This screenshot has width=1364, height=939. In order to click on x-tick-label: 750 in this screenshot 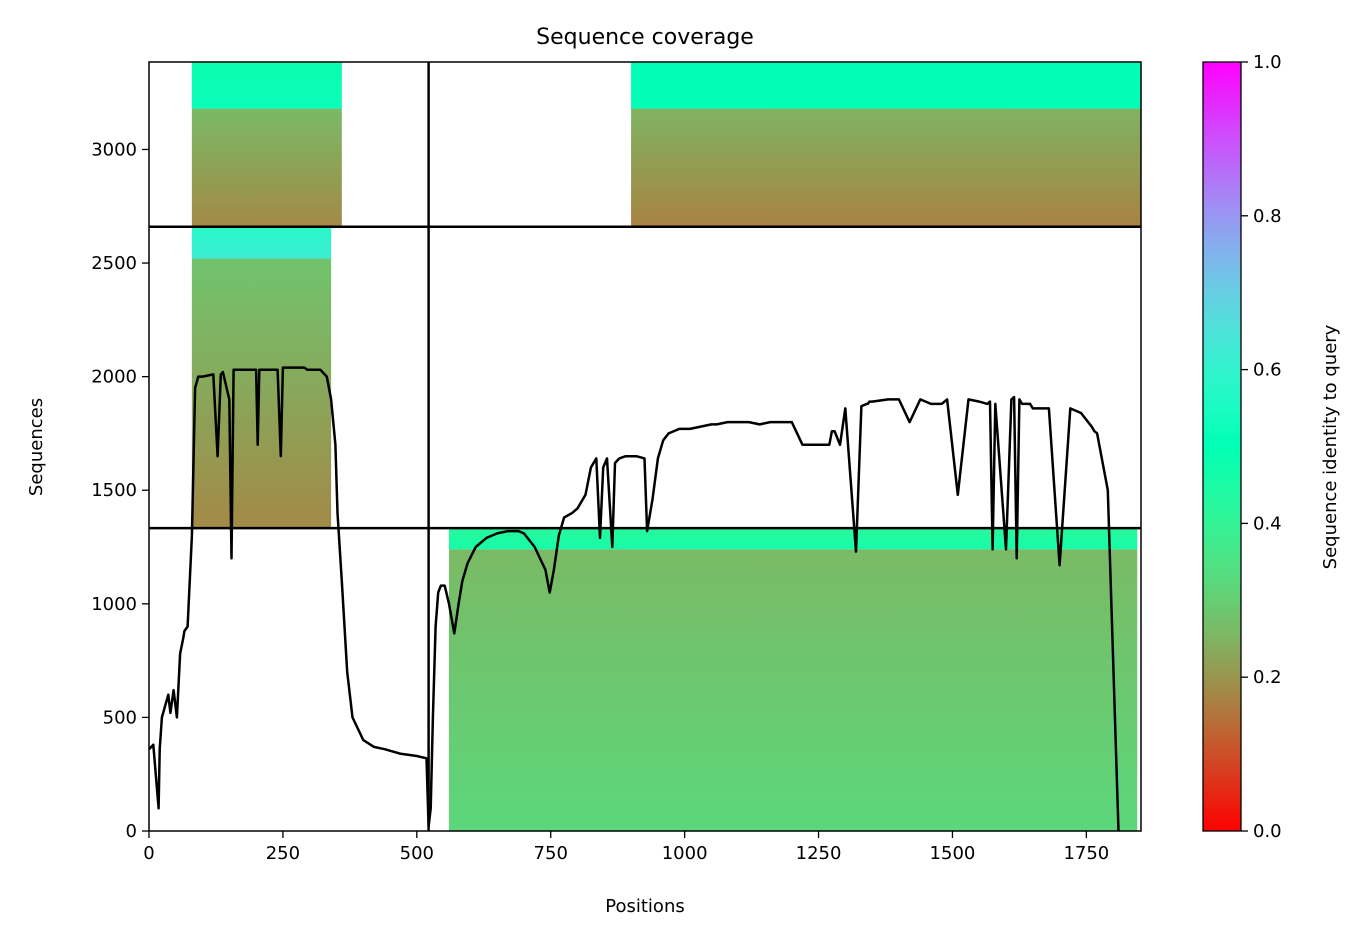, I will do `click(551, 853)`.